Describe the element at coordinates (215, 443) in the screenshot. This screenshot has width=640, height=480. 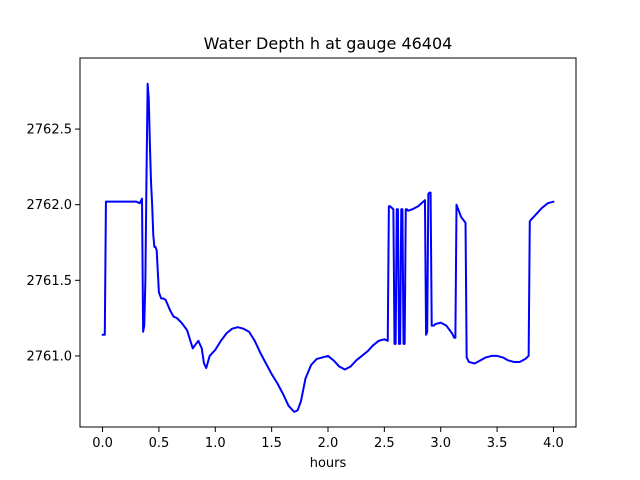
I see `x-tick-label: 1.0` at that location.